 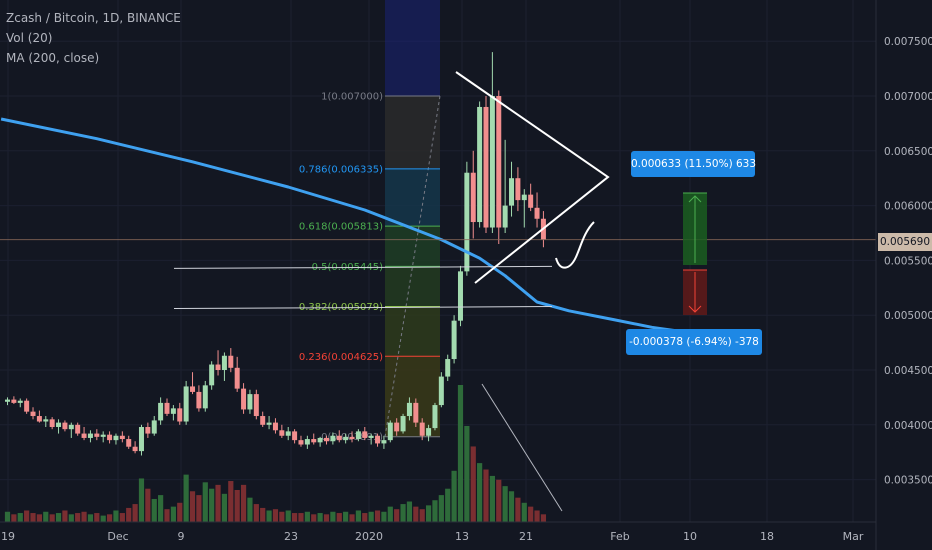 I want to click on fib-level-label: 0.236(0.004625), so click(x=341, y=357).